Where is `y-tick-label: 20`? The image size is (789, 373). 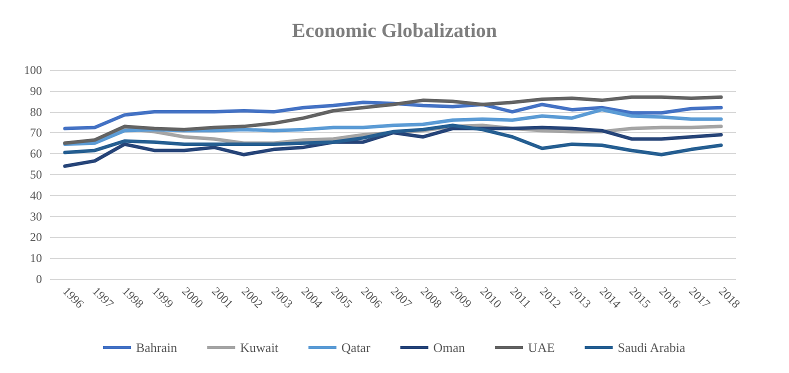
y-tick-label: 20 is located at coordinates (36, 237).